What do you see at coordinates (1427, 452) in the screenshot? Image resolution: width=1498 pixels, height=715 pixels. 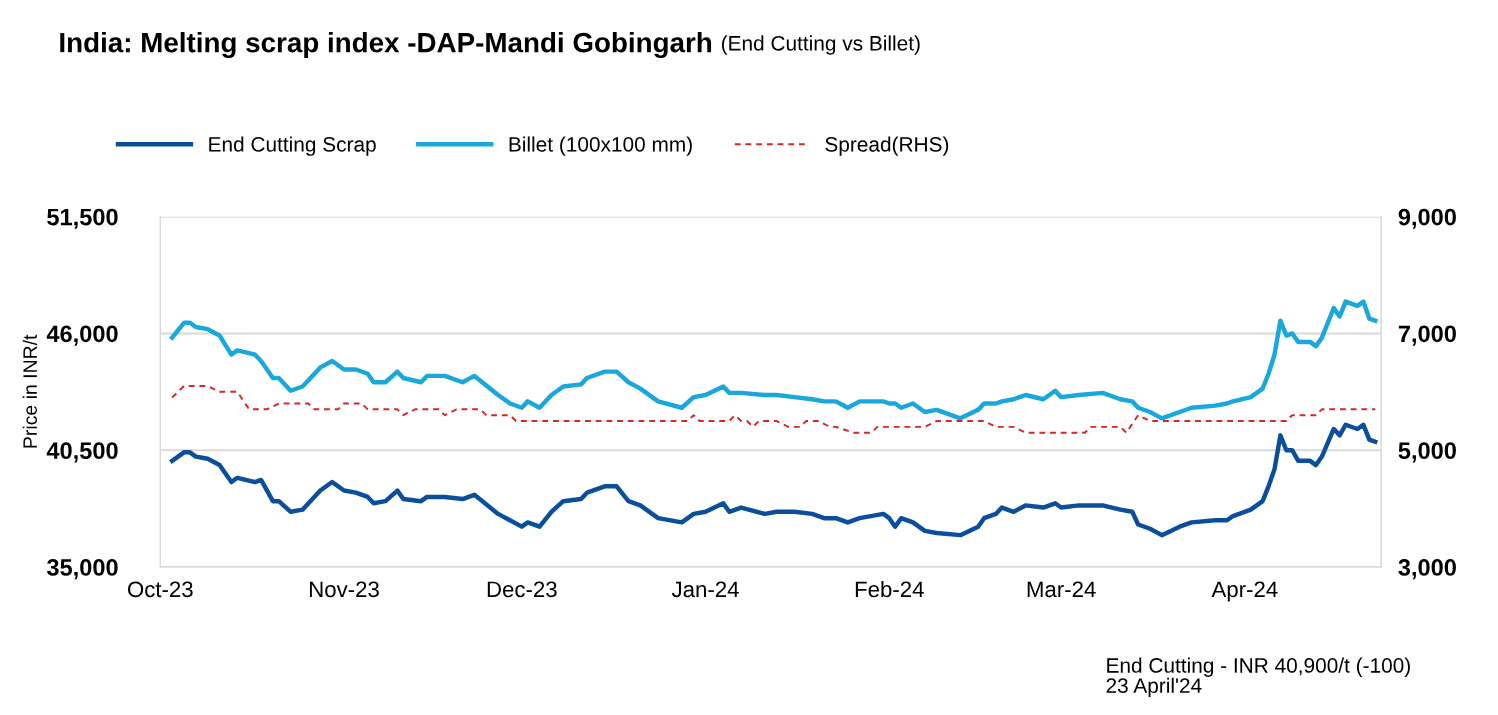 I see `y2-tick-label: 5,000` at bounding box center [1427, 452].